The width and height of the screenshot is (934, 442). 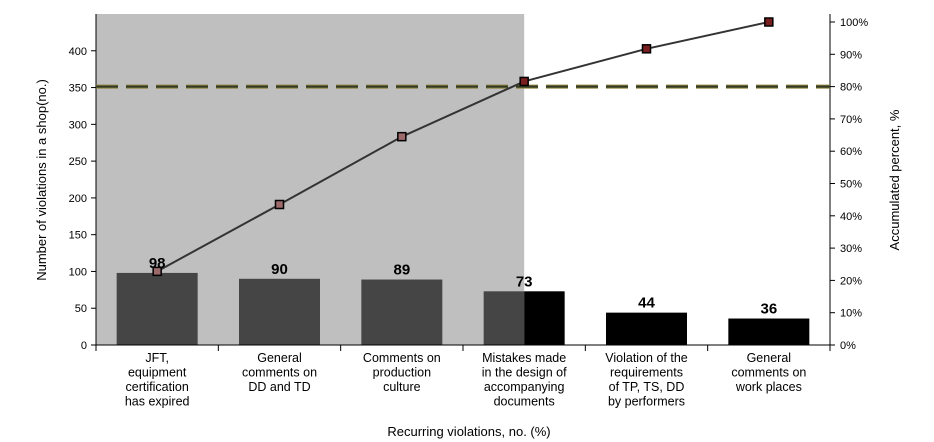 I want to click on y-tick-label: 200, so click(x=78, y=199).